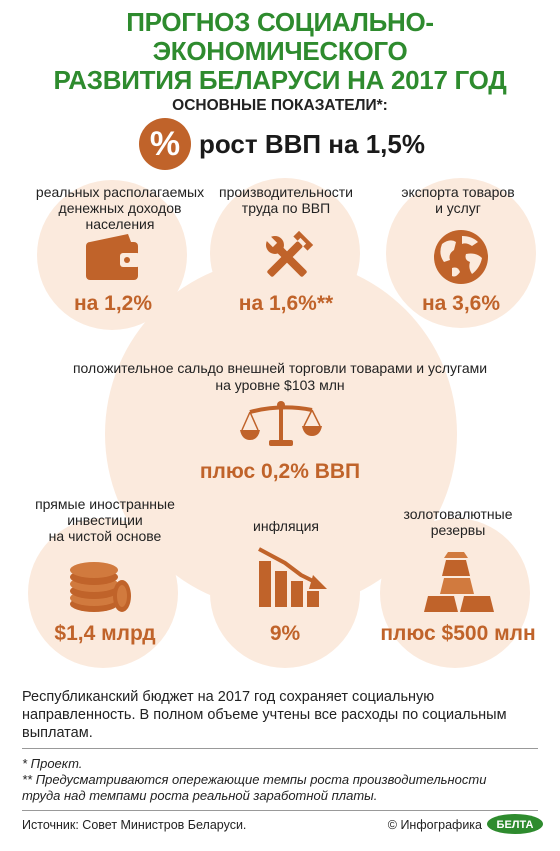  What do you see at coordinates (280, 471) in the screenshot?
I see `trade-balance-value: плюс 0,2% ВВП` at bounding box center [280, 471].